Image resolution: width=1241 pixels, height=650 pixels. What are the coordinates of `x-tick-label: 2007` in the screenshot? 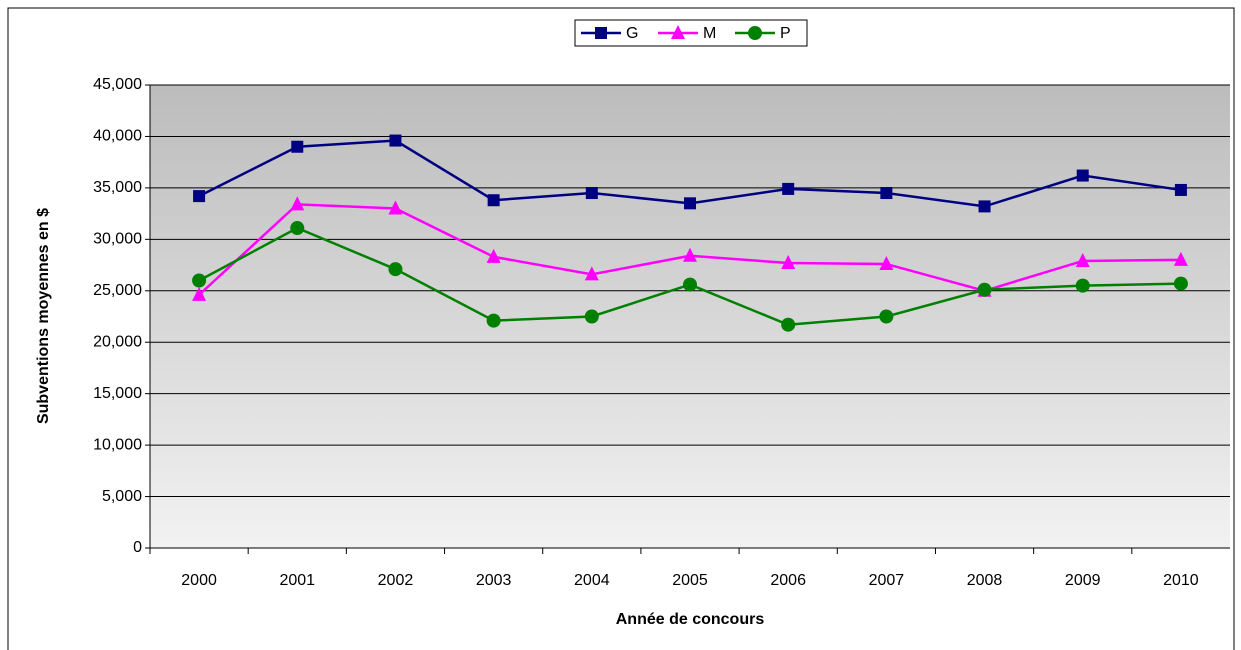 It's located at (887, 580).